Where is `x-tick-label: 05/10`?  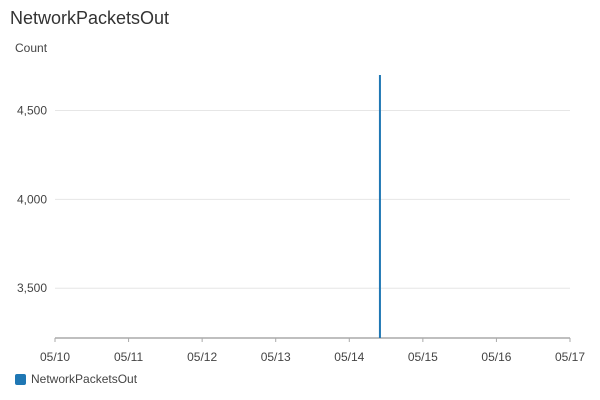
x-tick-label: 05/10 is located at coordinates (55, 357).